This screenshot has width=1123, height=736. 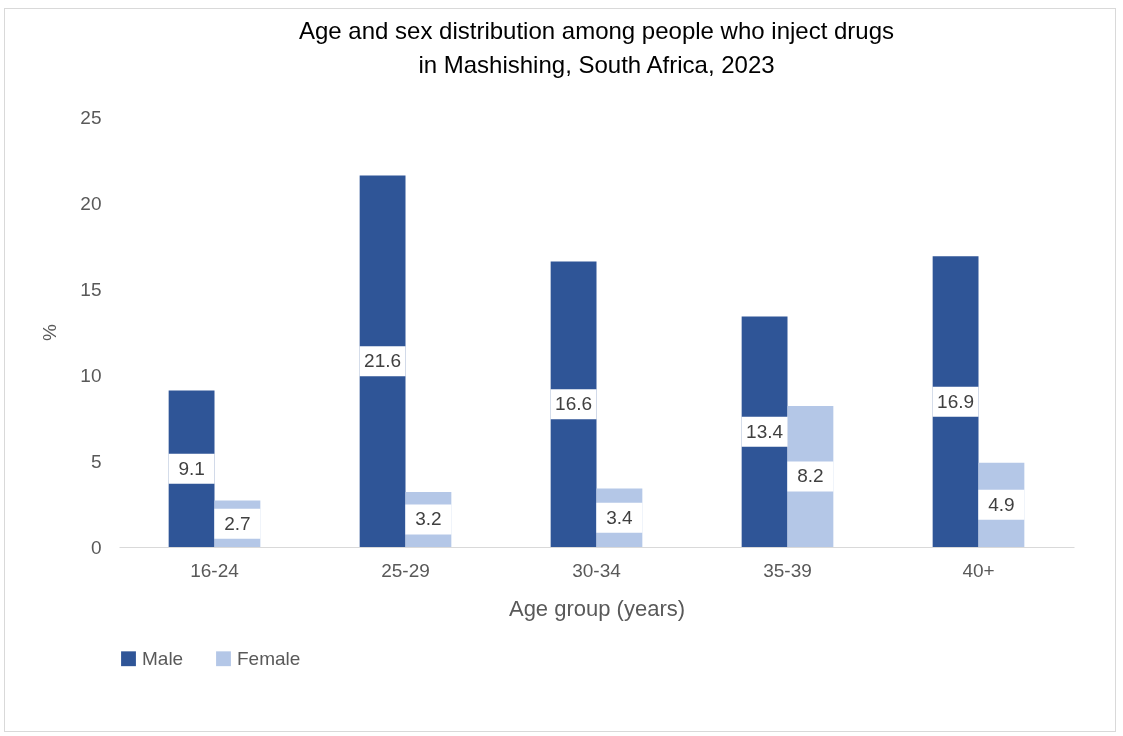 What do you see at coordinates (96, 547) in the screenshot?
I see `y-tick-label: 0` at bounding box center [96, 547].